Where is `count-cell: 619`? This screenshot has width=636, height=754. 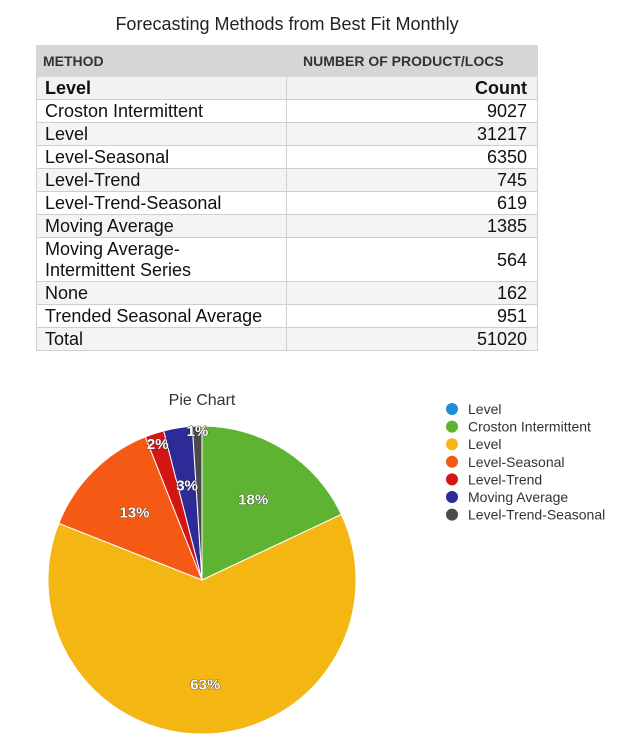
count-cell: 619 is located at coordinates (412, 203).